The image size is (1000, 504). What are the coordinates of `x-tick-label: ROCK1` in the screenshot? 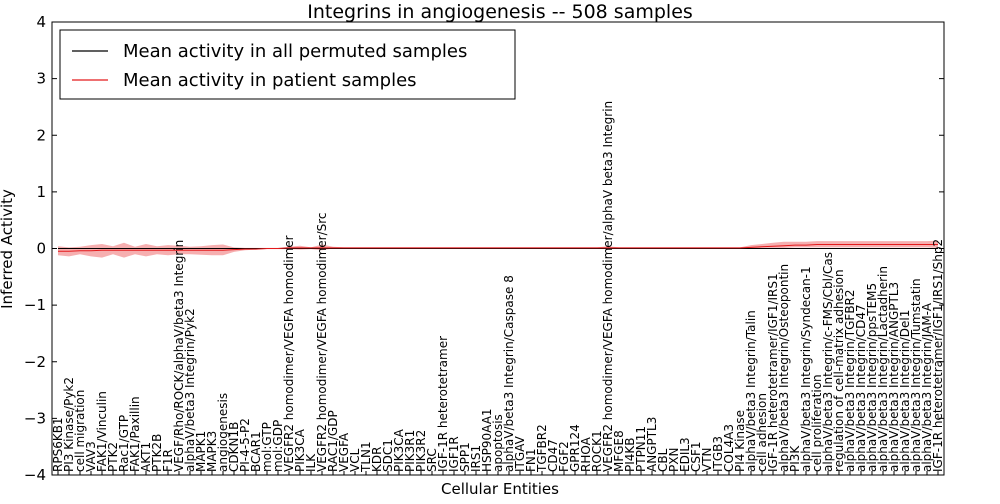 It's located at (597, 451).